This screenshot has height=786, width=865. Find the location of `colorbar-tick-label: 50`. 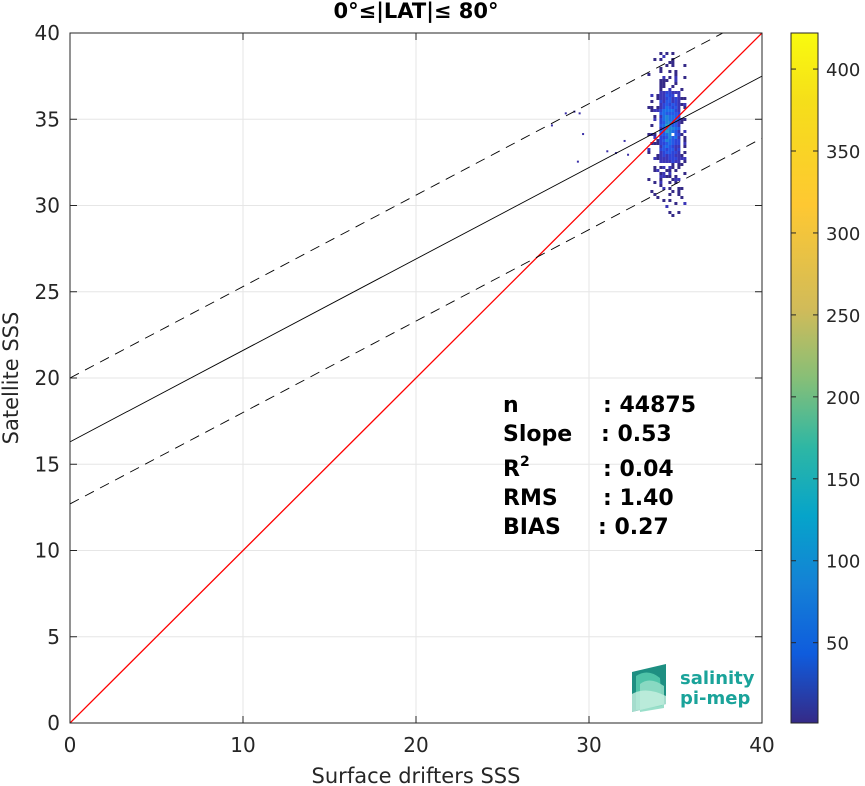

colorbar-tick-label: 50 is located at coordinates (837, 644).